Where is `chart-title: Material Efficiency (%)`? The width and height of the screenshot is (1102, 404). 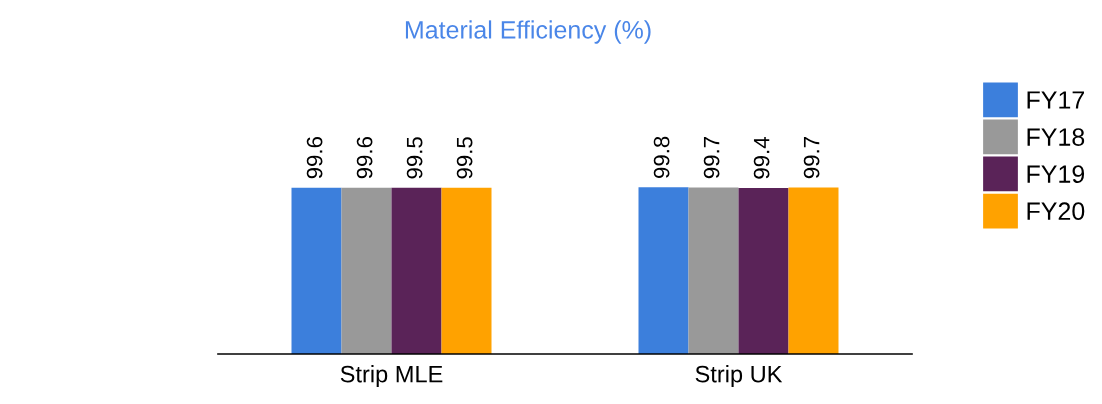 chart-title: Material Efficiency (%) is located at coordinates (528, 32).